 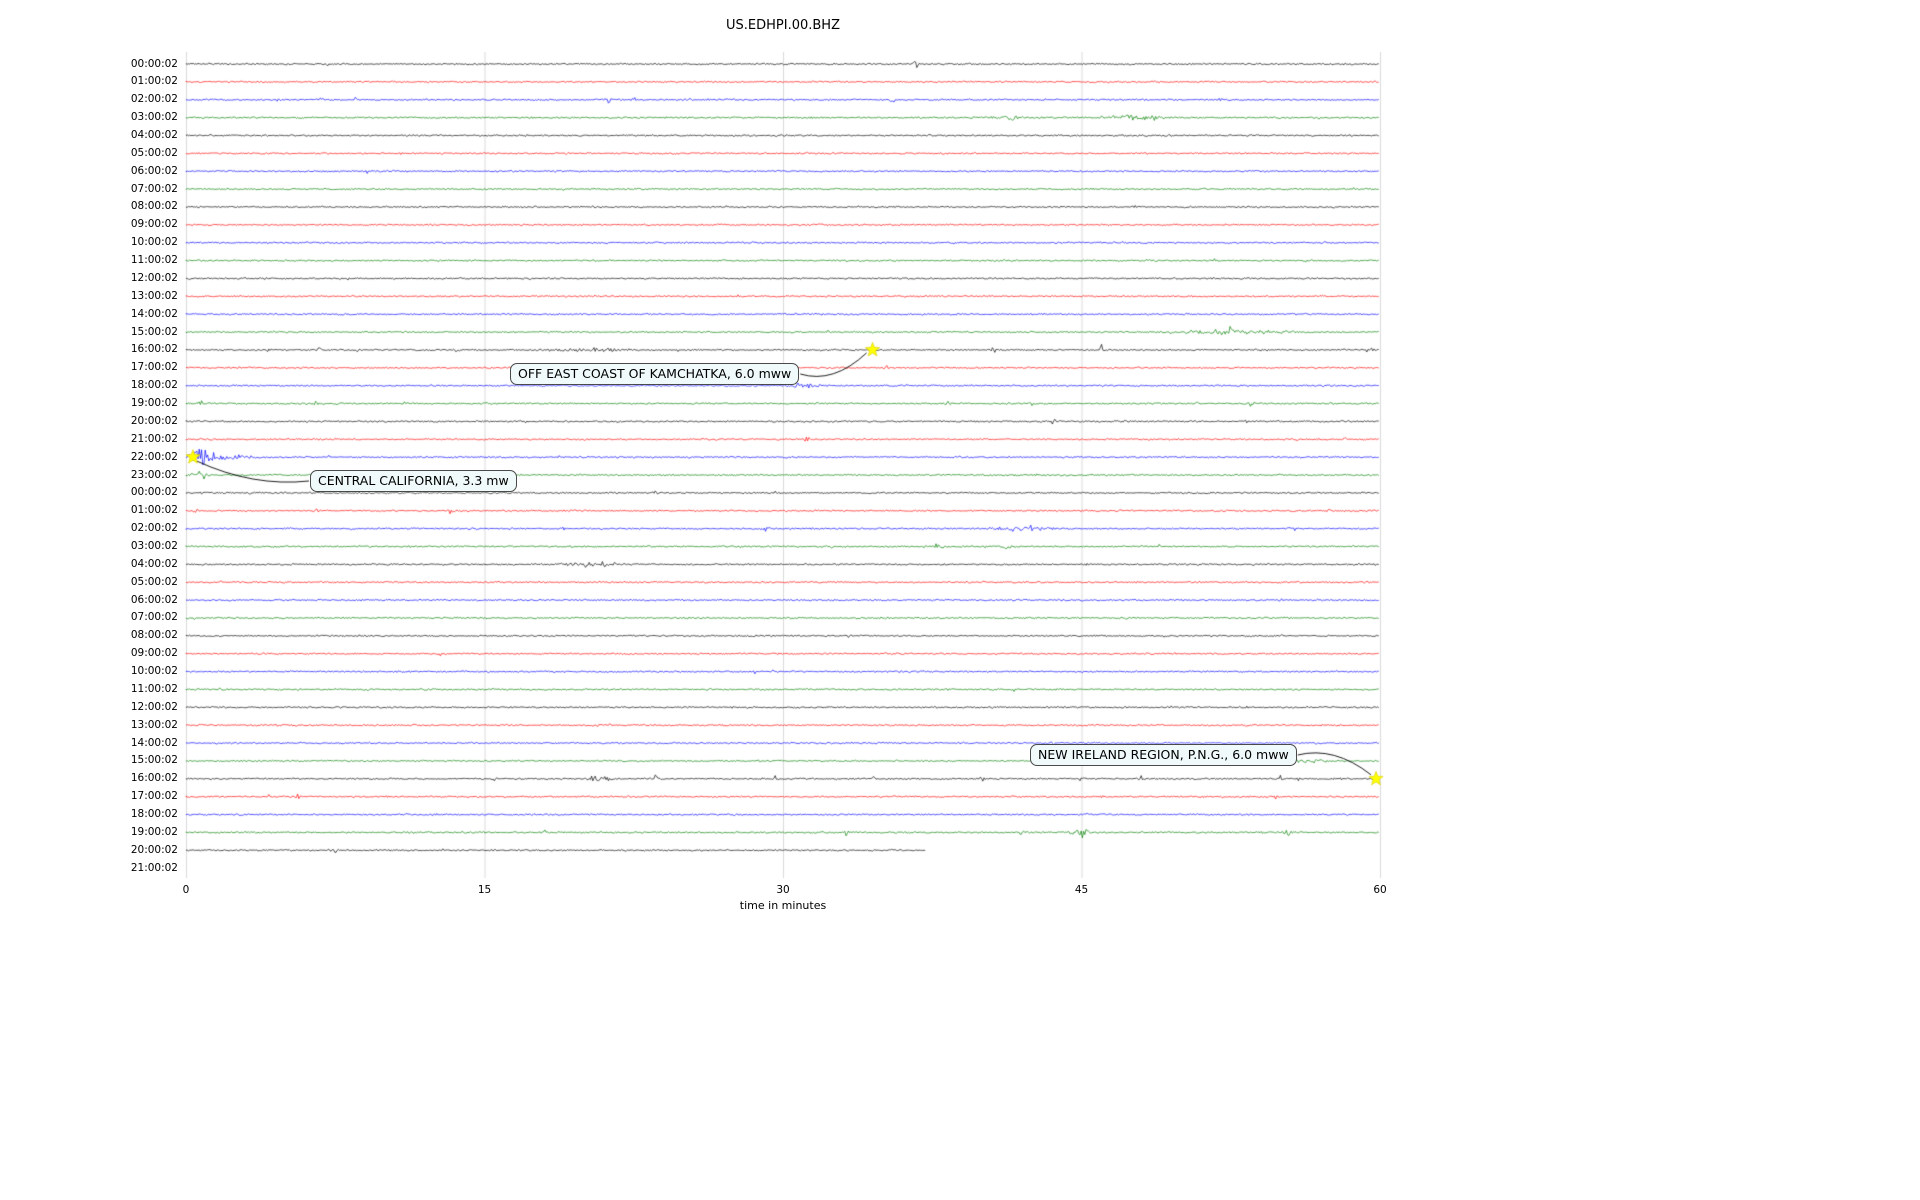 What do you see at coordinates (154, 474) in the screenshot?
I see `row-label: 23:00:02` at bounding box center [154, 474].